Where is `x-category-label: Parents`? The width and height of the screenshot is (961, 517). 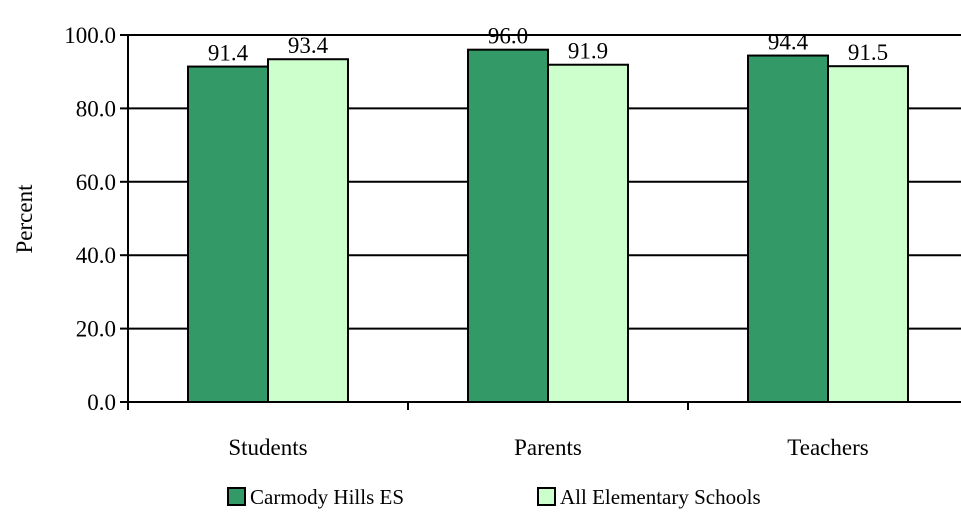
x-category-label: Parents is located at coordinates (548, 447).